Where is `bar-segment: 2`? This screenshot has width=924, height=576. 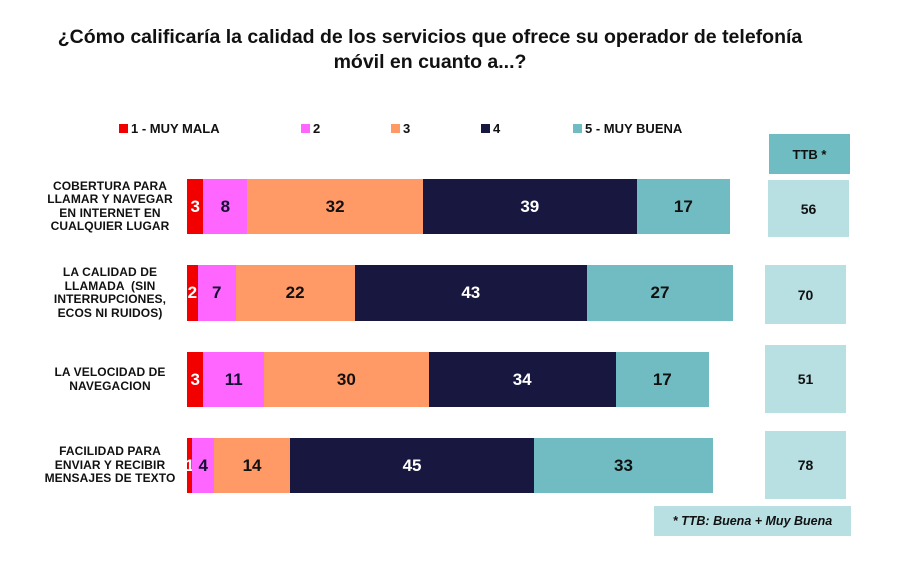 bar-segment: 2 is located at coordinates (192, 293).